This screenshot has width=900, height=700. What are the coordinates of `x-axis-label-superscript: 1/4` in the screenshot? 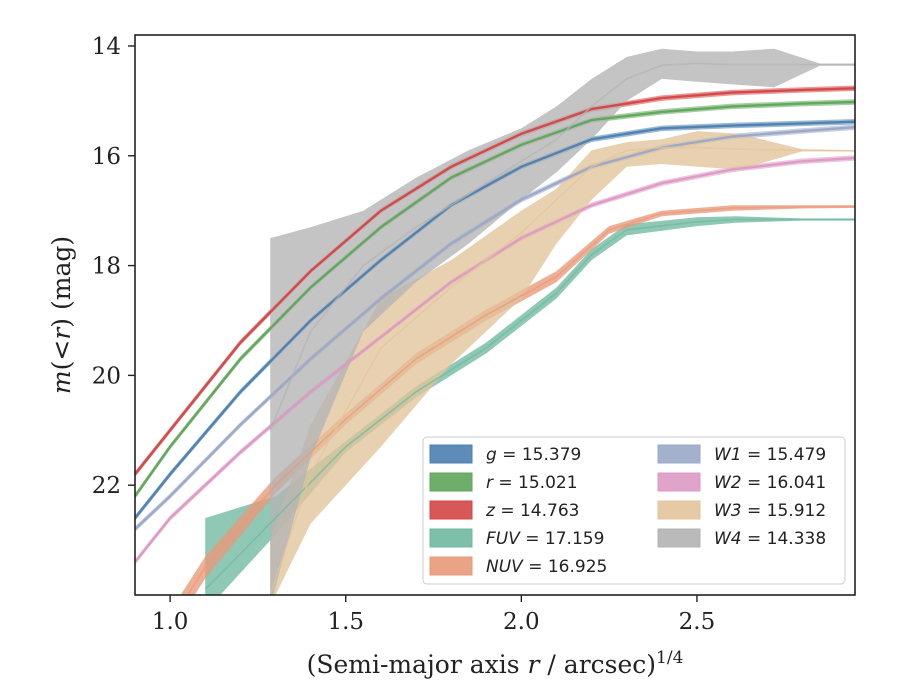 It's located at (669, 658).